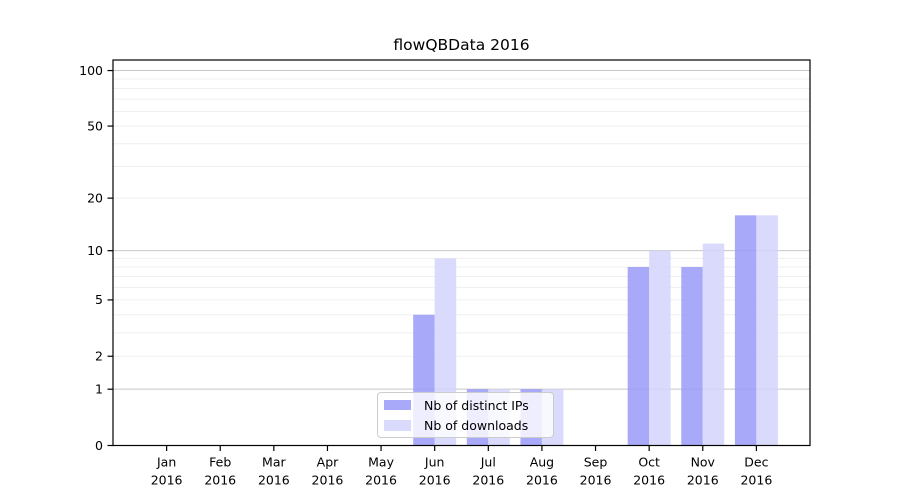  I want to click on y-tick-label: 0, so click(99, 445).